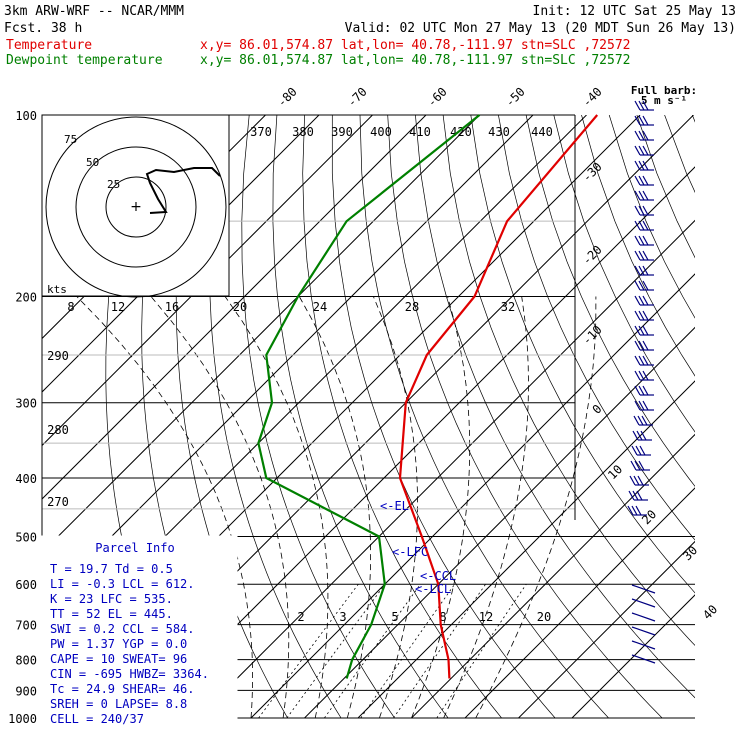 Image resolution: width=740 pixels, height=740 pixels. Describe the element at coordinates (118, 644) in the screenshot. I see `parcel-row-pw: PW = 1.37 YGP = 0.0` at that location.